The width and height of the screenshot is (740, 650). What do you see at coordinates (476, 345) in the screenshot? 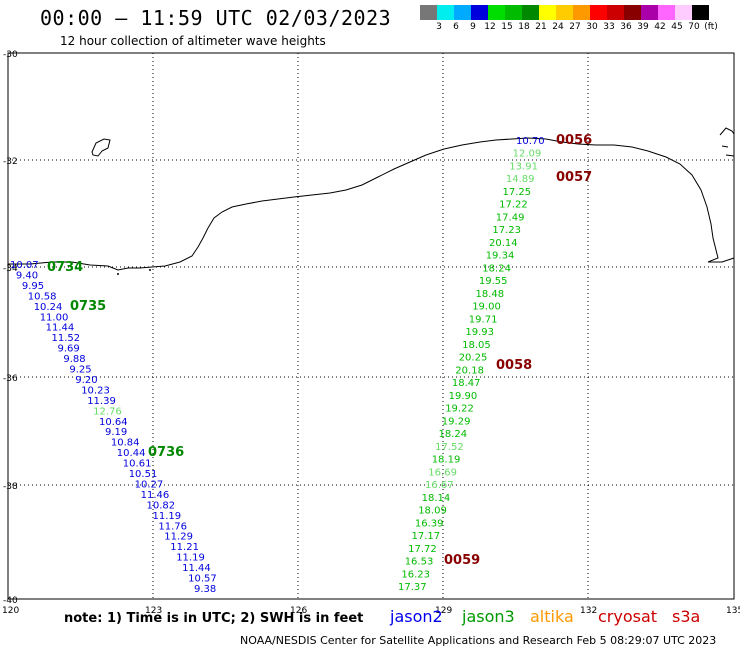
I see `wave-height-value: 18.05` at bounding box center [476, 345].